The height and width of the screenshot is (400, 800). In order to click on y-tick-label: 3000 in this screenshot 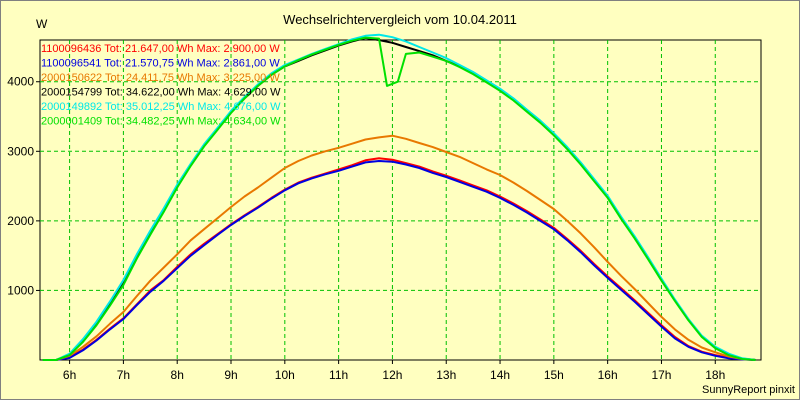, I will do `click(20, 151)`.